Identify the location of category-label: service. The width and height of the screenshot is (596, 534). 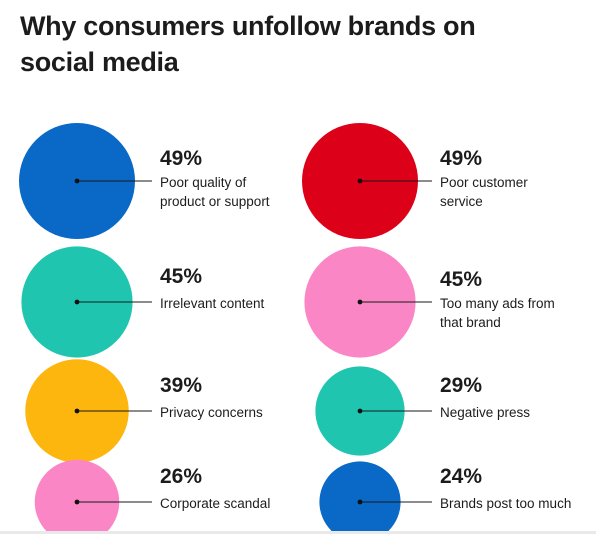
(461, 201).